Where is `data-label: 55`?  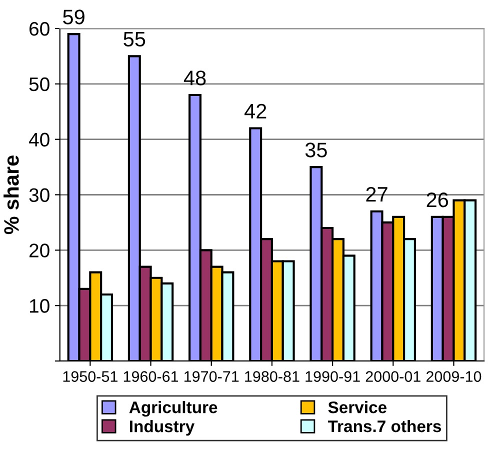 data-label: 55 is located at coordinates (135, 39).